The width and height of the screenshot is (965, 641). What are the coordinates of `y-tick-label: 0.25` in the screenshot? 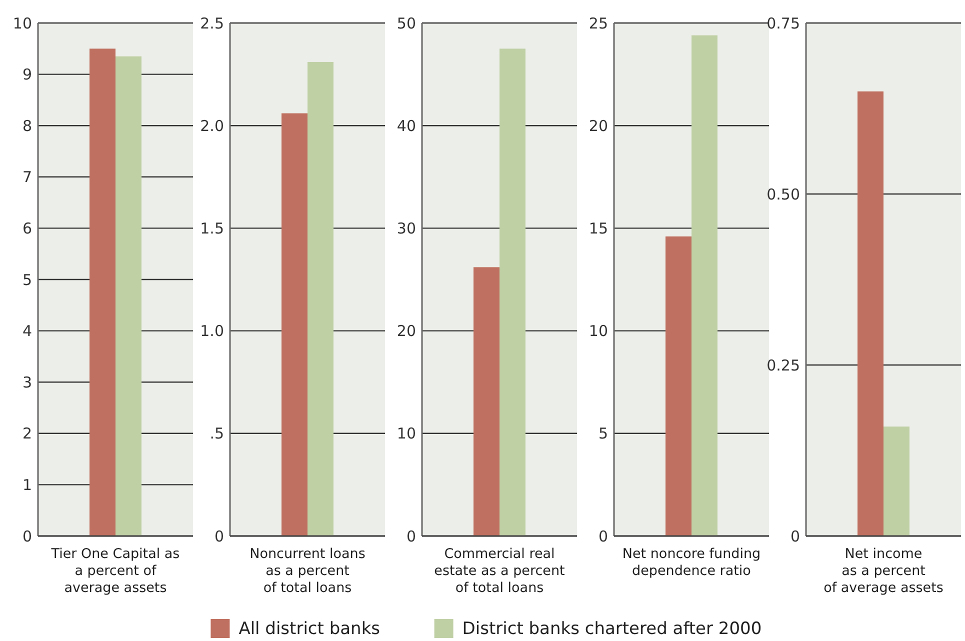 It's located at (783, 365).